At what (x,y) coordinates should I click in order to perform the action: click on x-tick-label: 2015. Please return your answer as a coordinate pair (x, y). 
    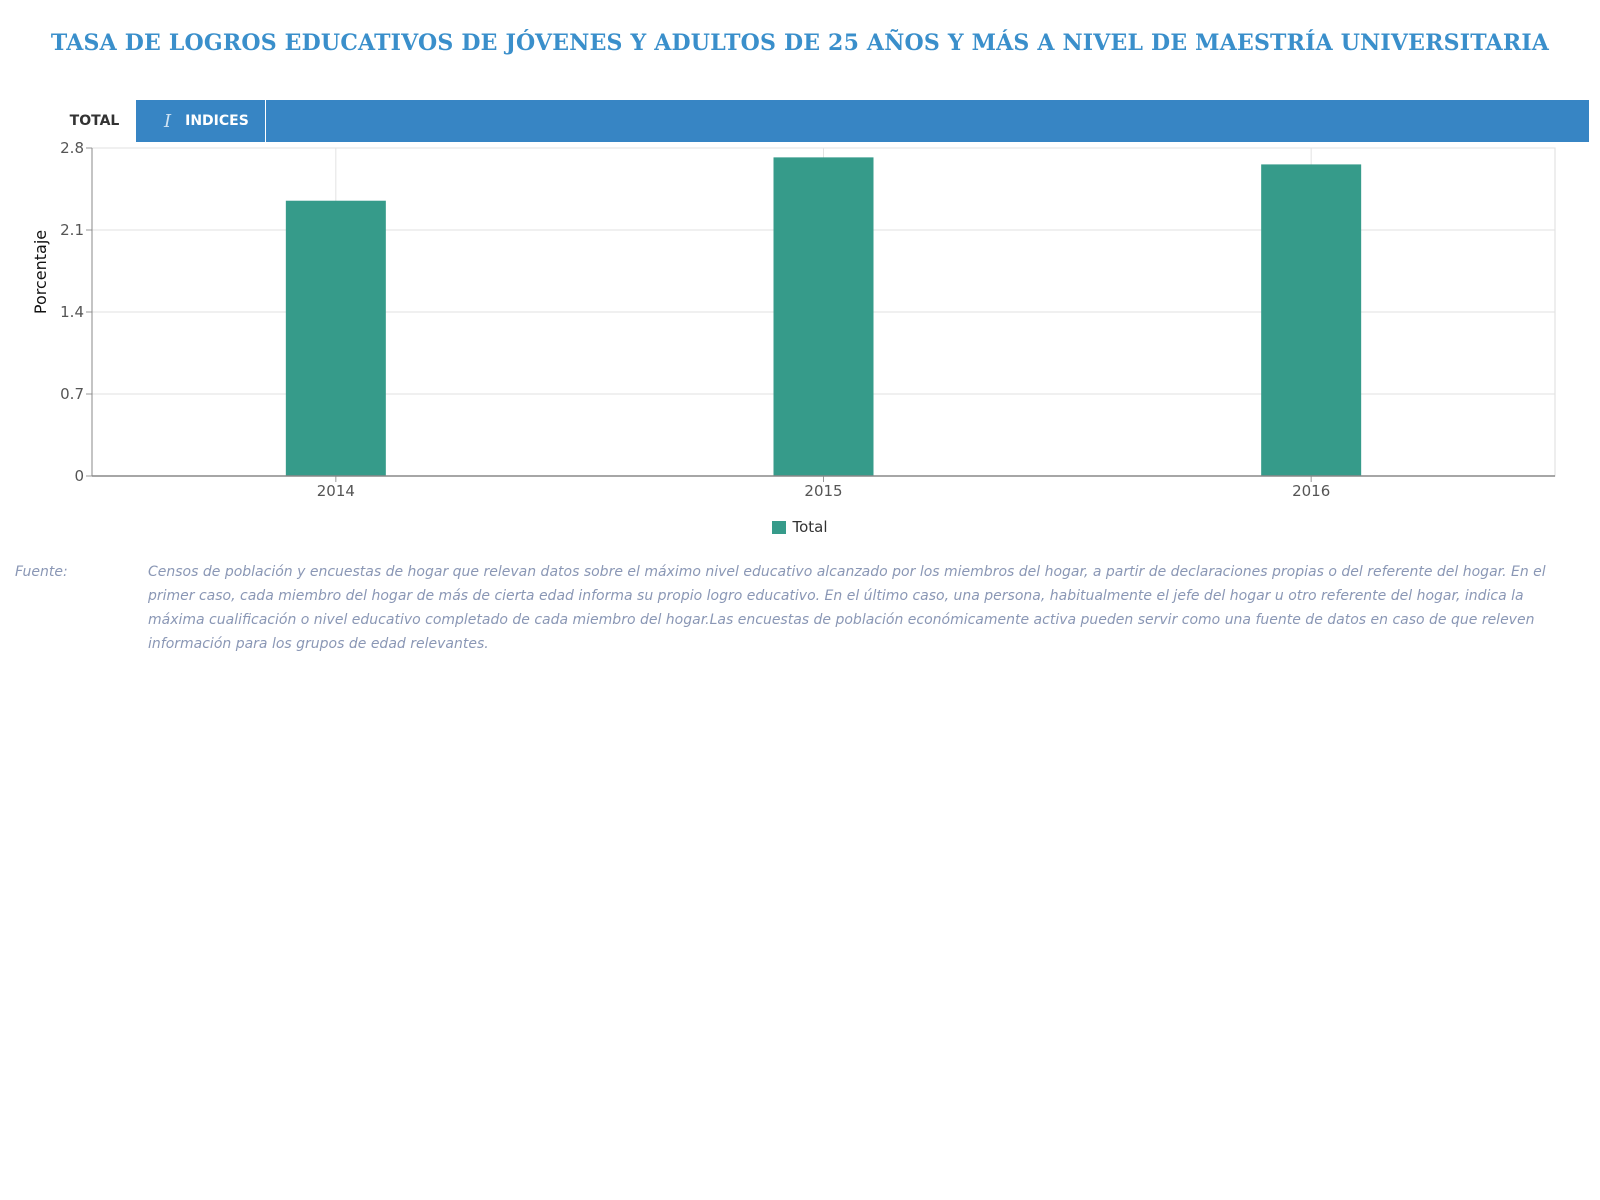
    Looking at the image, I should click on (823, 491).